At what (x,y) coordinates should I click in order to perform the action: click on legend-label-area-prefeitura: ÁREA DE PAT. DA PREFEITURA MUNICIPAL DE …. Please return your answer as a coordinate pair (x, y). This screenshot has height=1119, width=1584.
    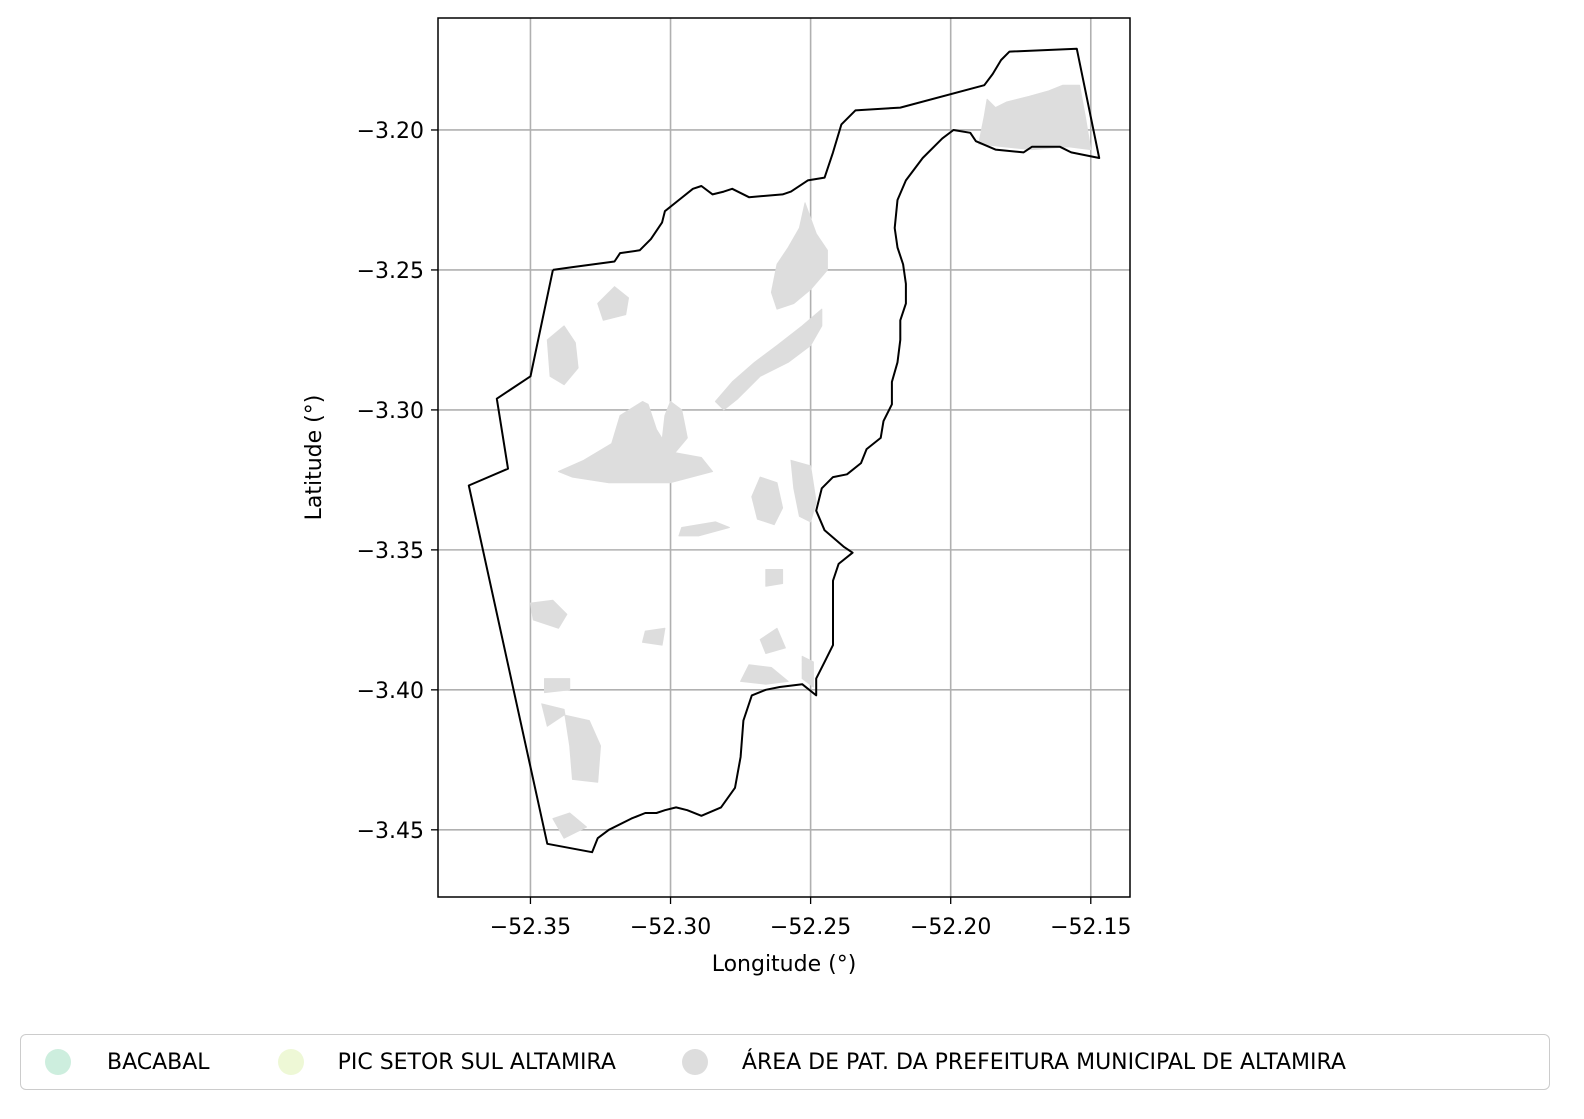
    Looking at the image, I should click on (1043, 1062).